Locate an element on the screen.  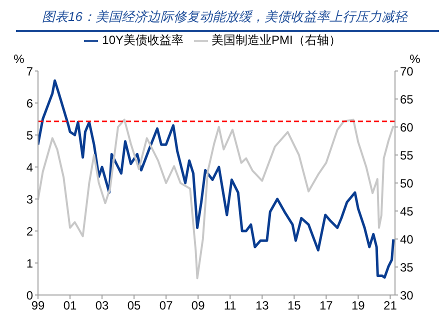
legend-label: 10Y美债收益率 is located at coordinates (143, 40).